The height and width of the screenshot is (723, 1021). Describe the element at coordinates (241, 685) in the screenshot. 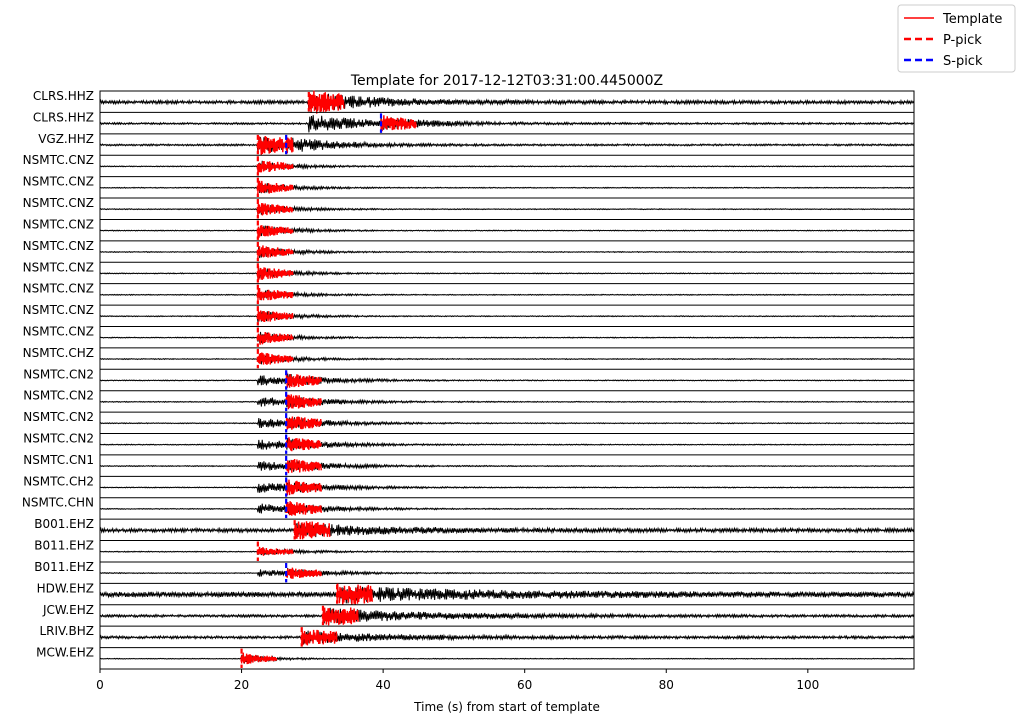

I see `x-tick-label: 20` at that location.